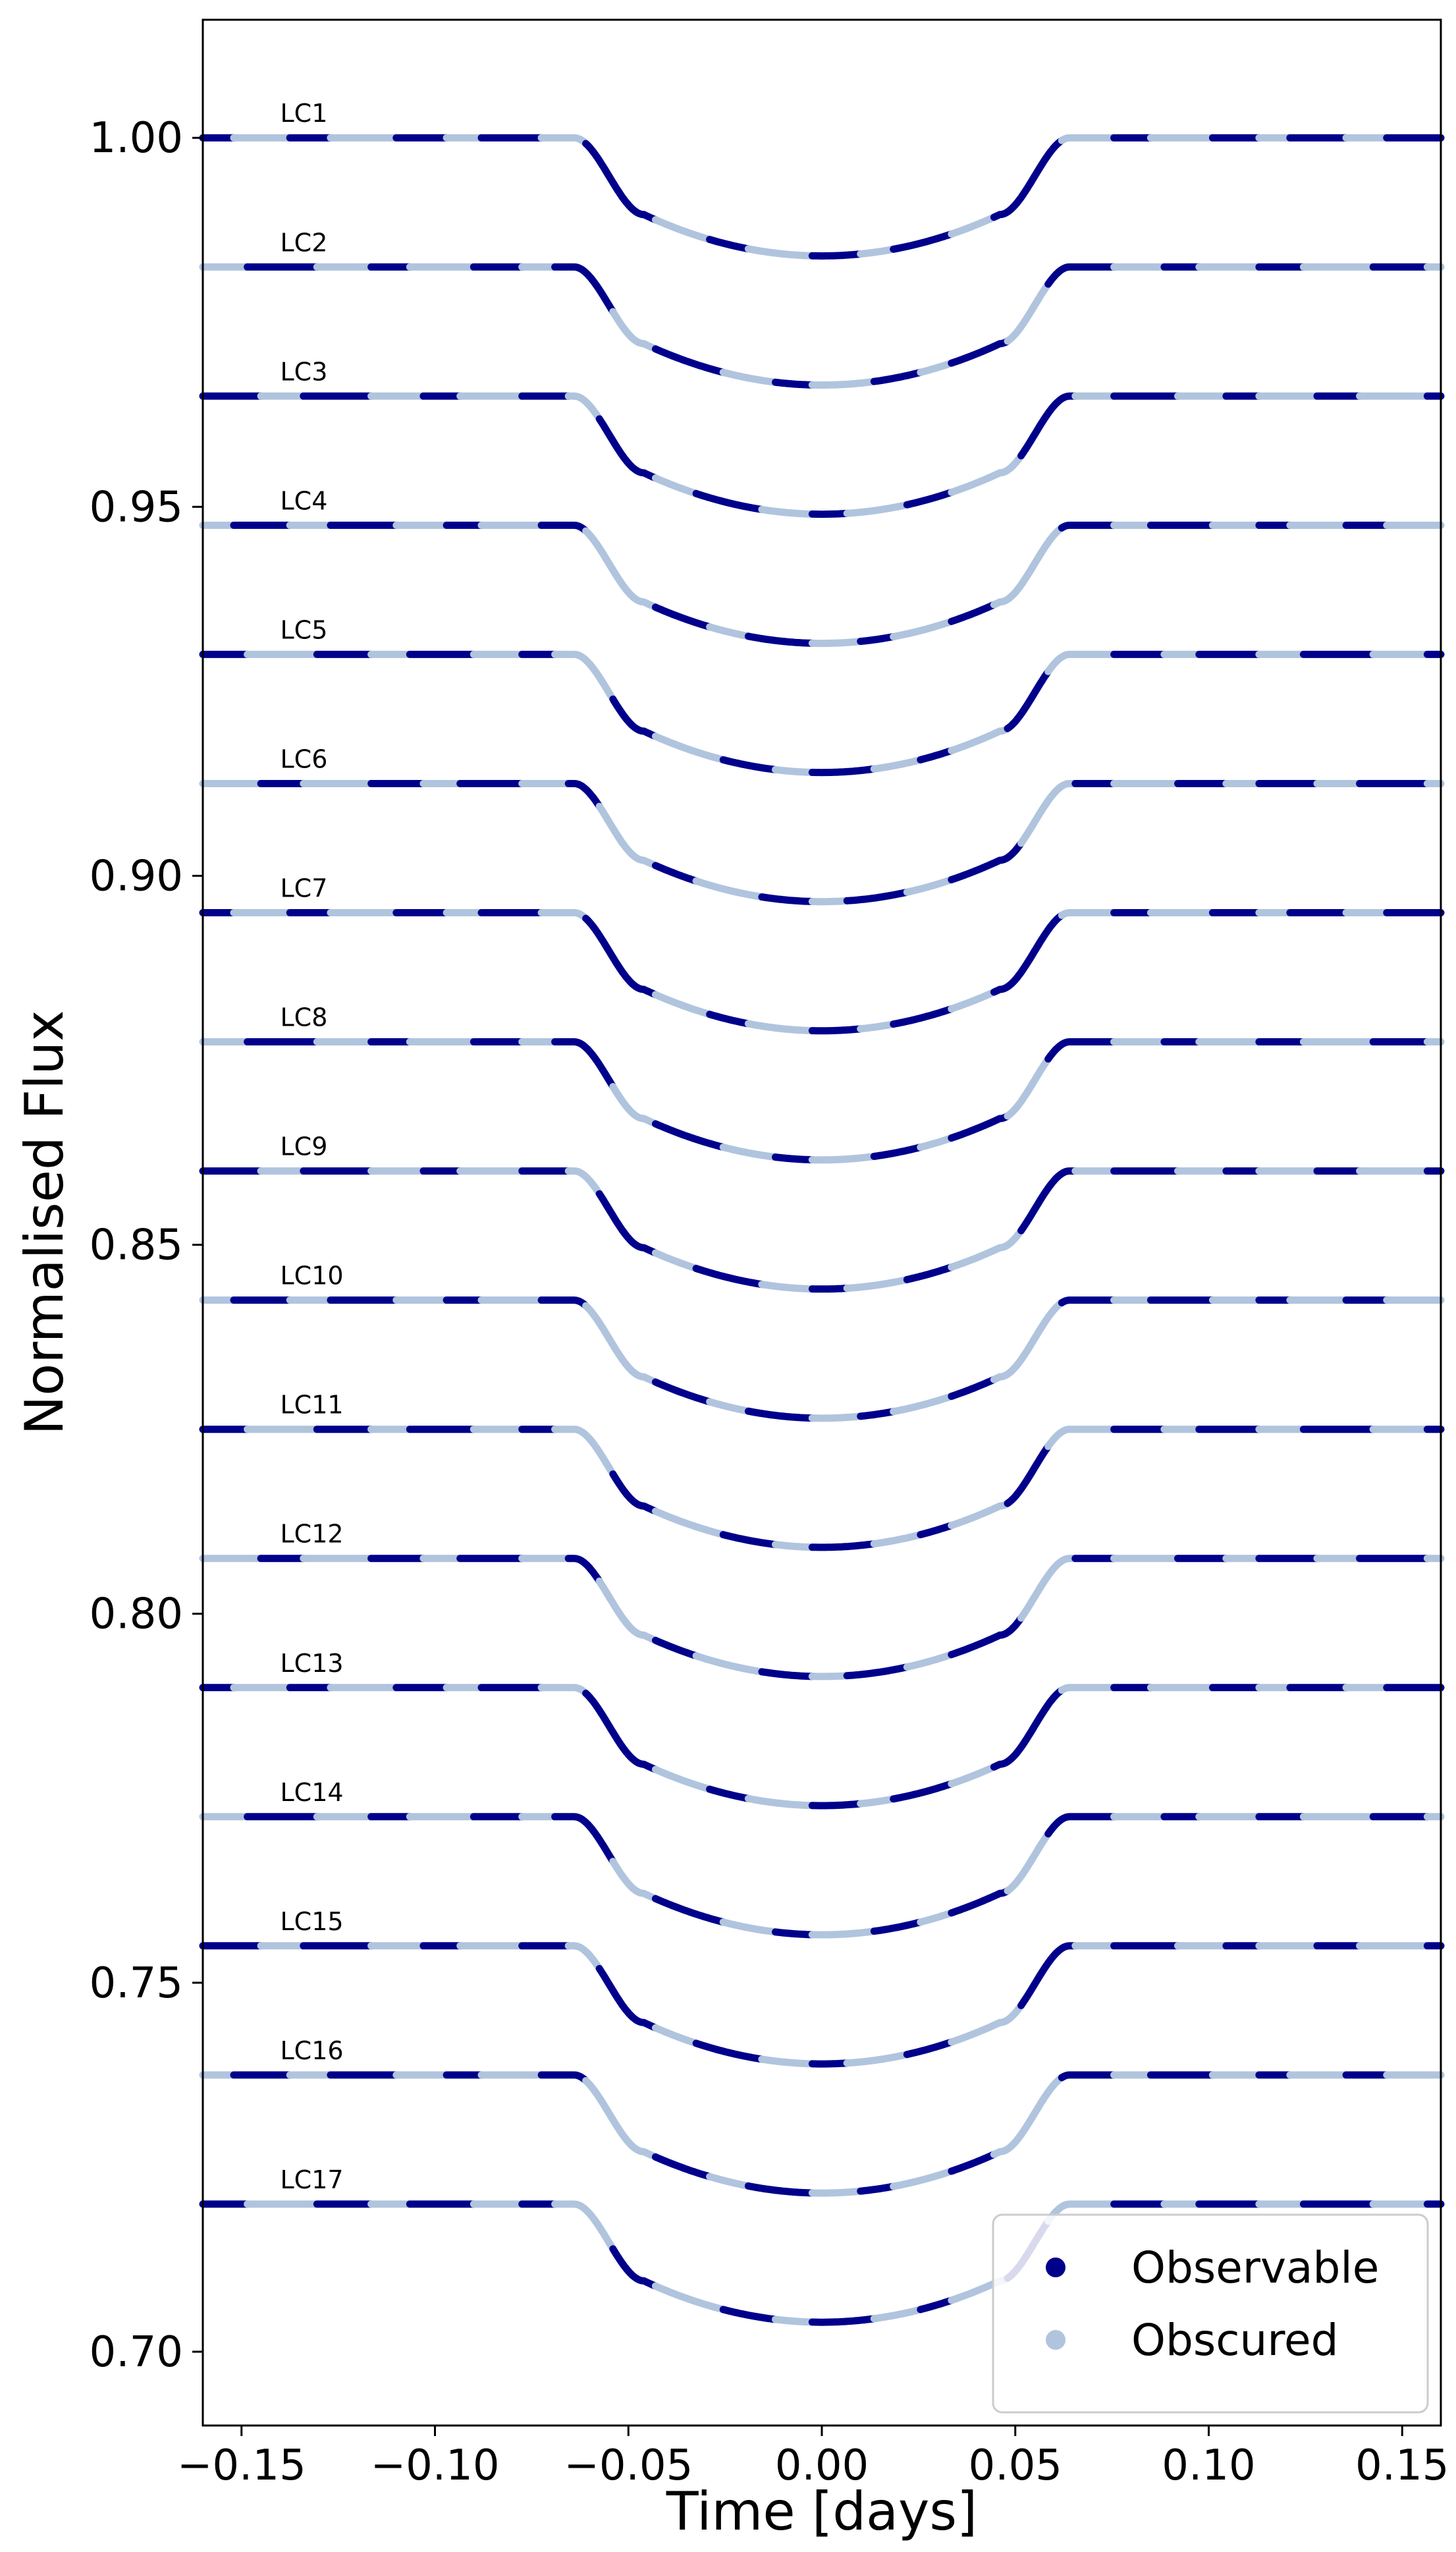 This screenshot has height=2552, width=1456. What do you see at coordinates (137, 1614) in the screenshot?
I see `y-tick-label: 0.80` at bounding box center [137, 1614].